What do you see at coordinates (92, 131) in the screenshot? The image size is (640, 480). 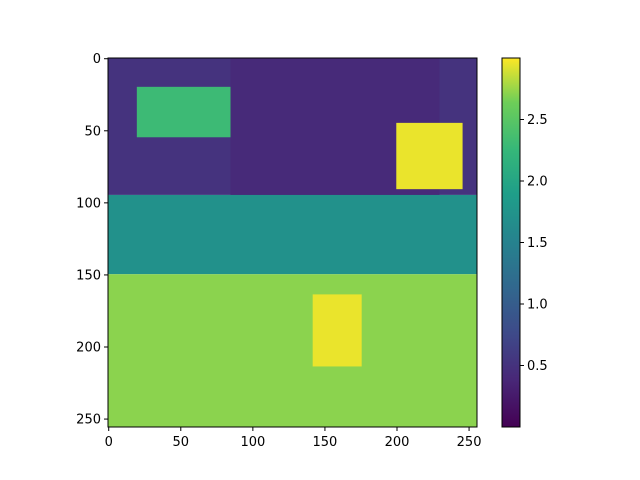 I see `y-tick-label: 50` at bounding box center [92, 131].